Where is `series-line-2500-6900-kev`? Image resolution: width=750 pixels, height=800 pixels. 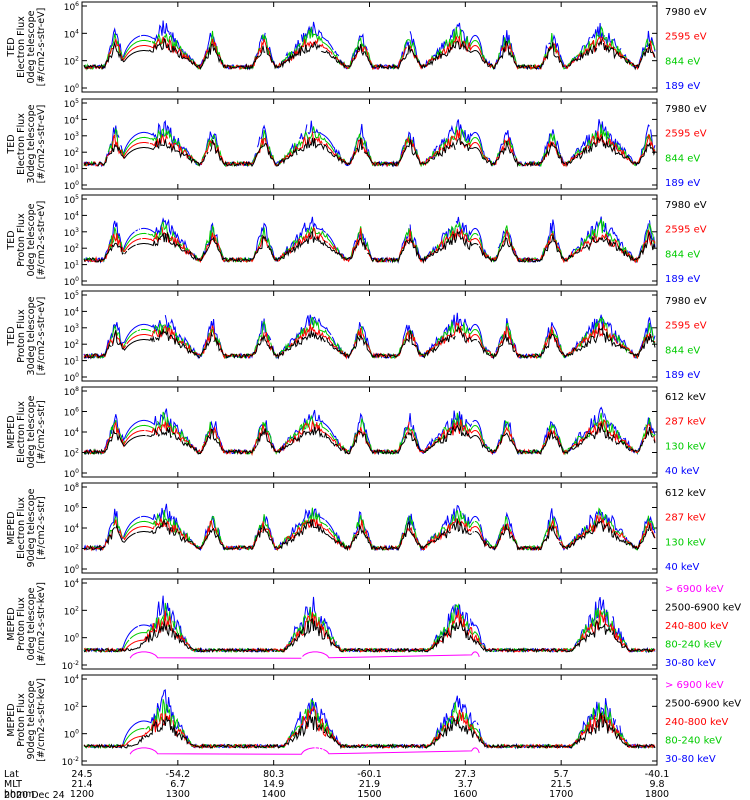
series-line-2500-6900-kev is located at coordinates (369, 635).